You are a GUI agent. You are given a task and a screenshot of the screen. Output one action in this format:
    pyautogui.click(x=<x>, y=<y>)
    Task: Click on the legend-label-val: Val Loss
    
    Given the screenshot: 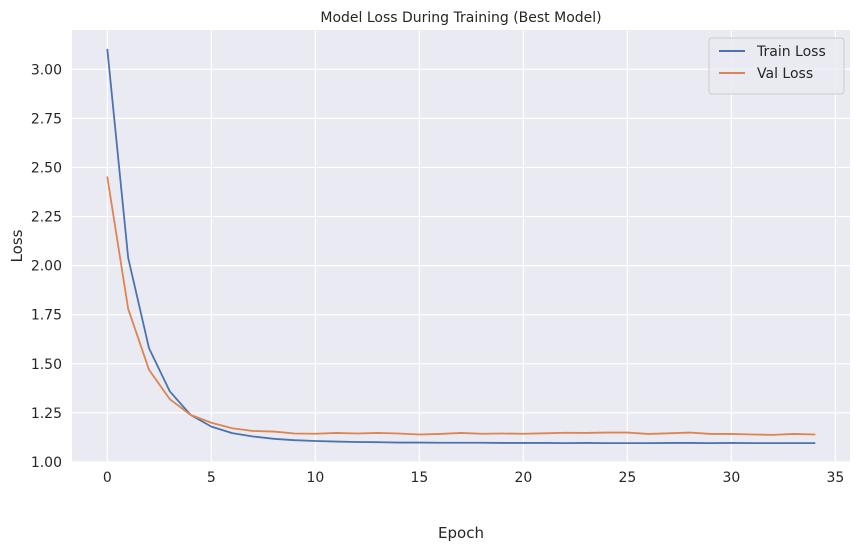 What is the action you would take?
    pyautogui.click(x=785, y=74)
    